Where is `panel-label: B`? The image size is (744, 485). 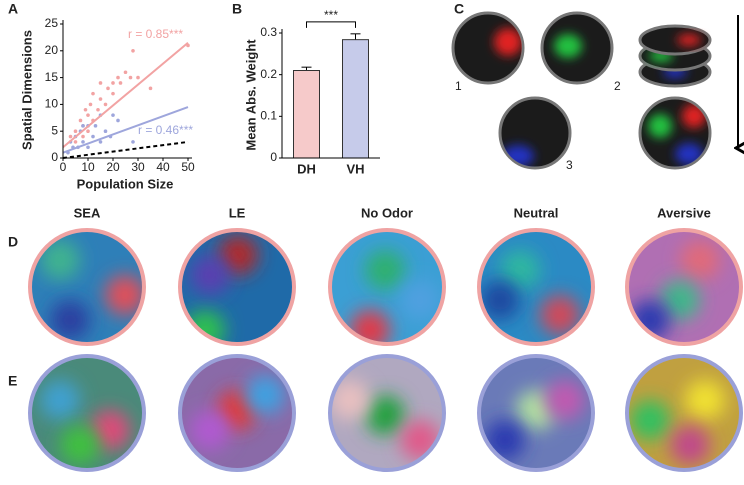 panel-label: B is located at coordinates (237, 9).